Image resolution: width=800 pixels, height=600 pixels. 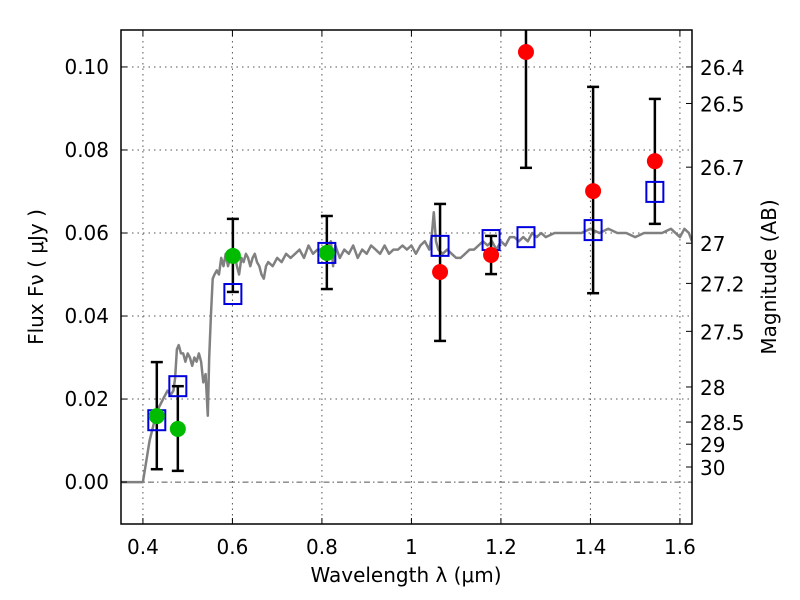 I want to click on y-tick-label: 0.10, so click(x=86, y=67).